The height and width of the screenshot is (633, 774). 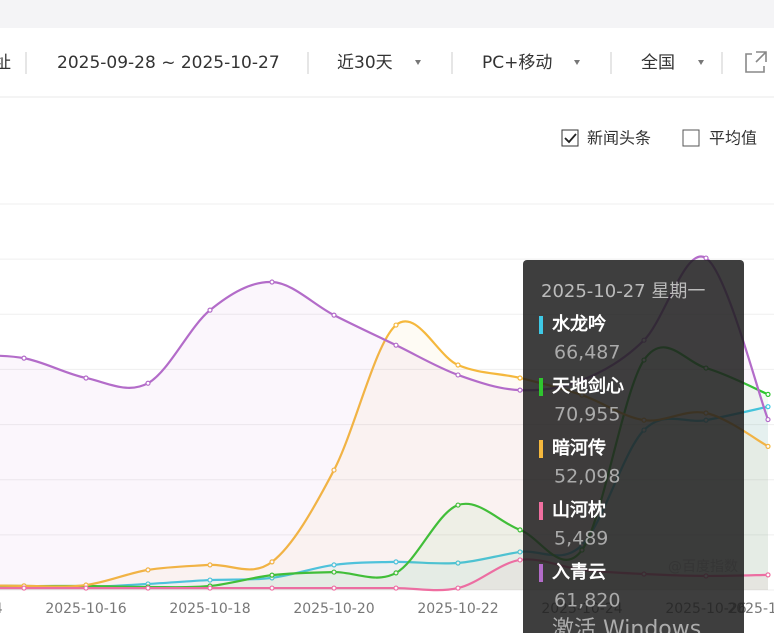 I want to click on checkbox-label: 平均值, so click(x=733, y=138).